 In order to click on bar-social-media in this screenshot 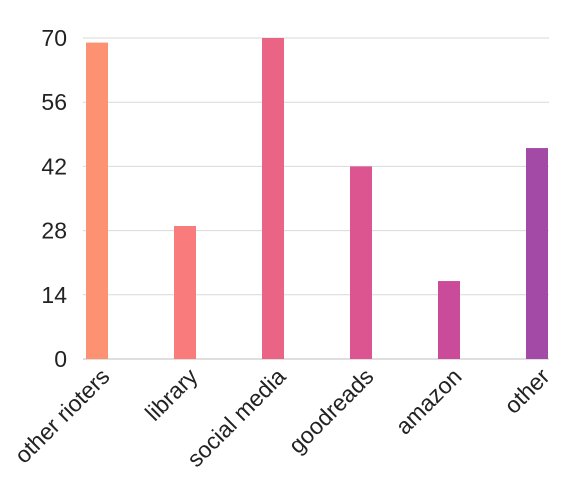, I will do `click(273, 198)`.